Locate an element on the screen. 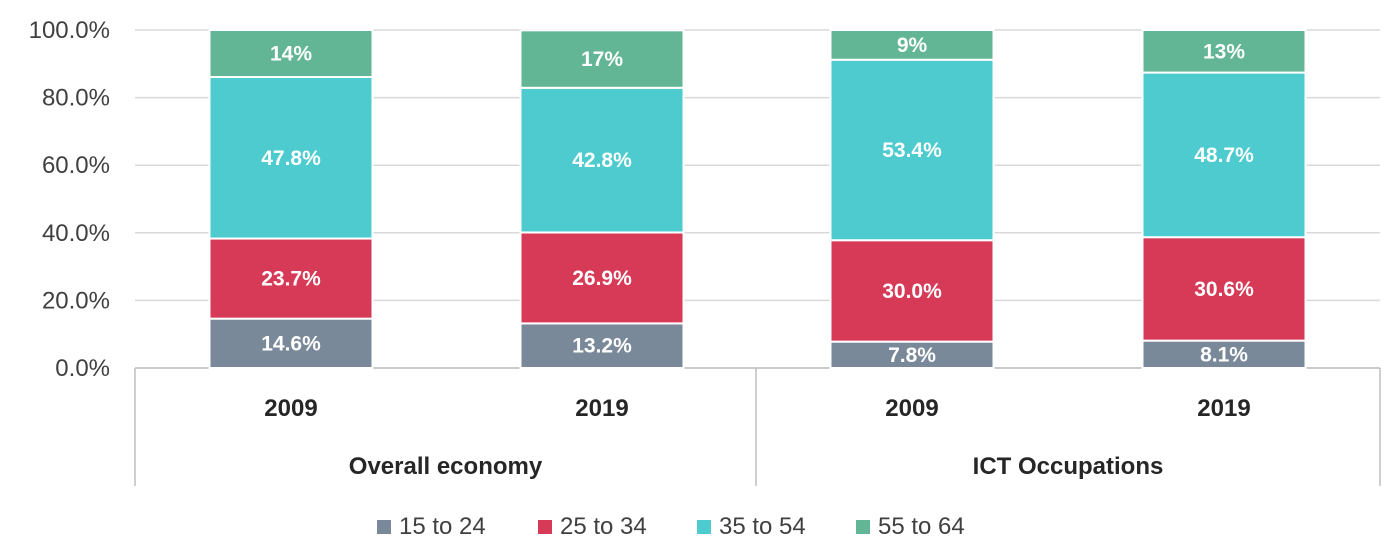 This screenshot has height=556, width=1400. data-label: 7.8% is located at coordinates (912, 355).